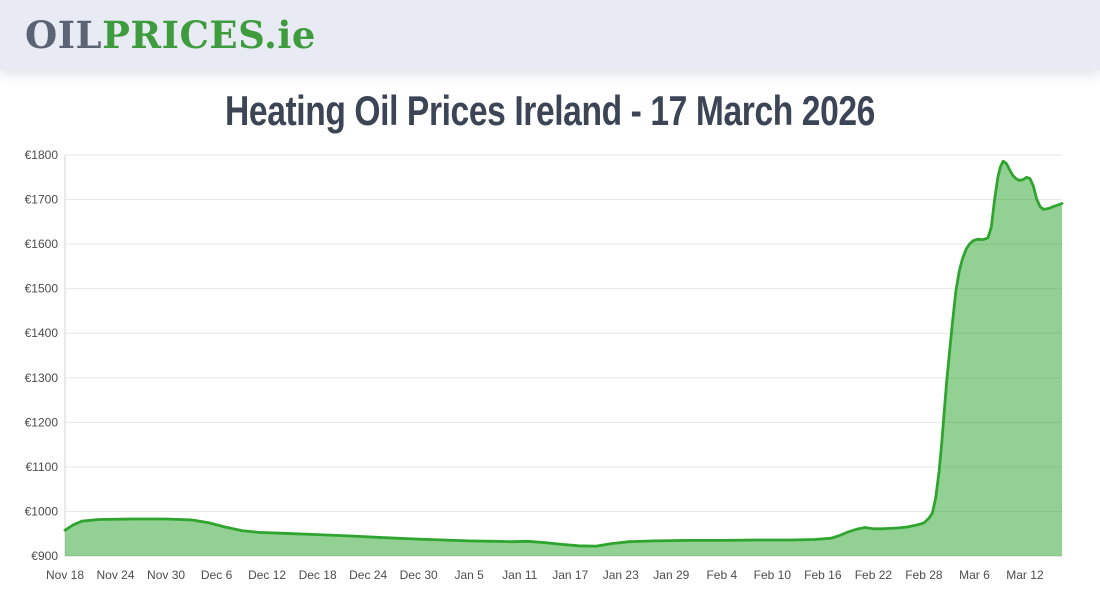 The width and height of the screenshot is (1100, 600). I want to click on x-tick-label: Mar 12, so click(1025, 575).